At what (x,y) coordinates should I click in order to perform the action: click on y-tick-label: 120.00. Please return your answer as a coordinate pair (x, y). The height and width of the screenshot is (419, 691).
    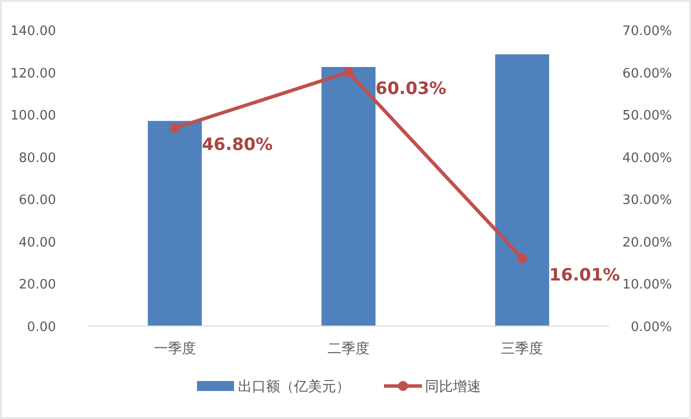
    Looking at the image, I should click on (33, 74).